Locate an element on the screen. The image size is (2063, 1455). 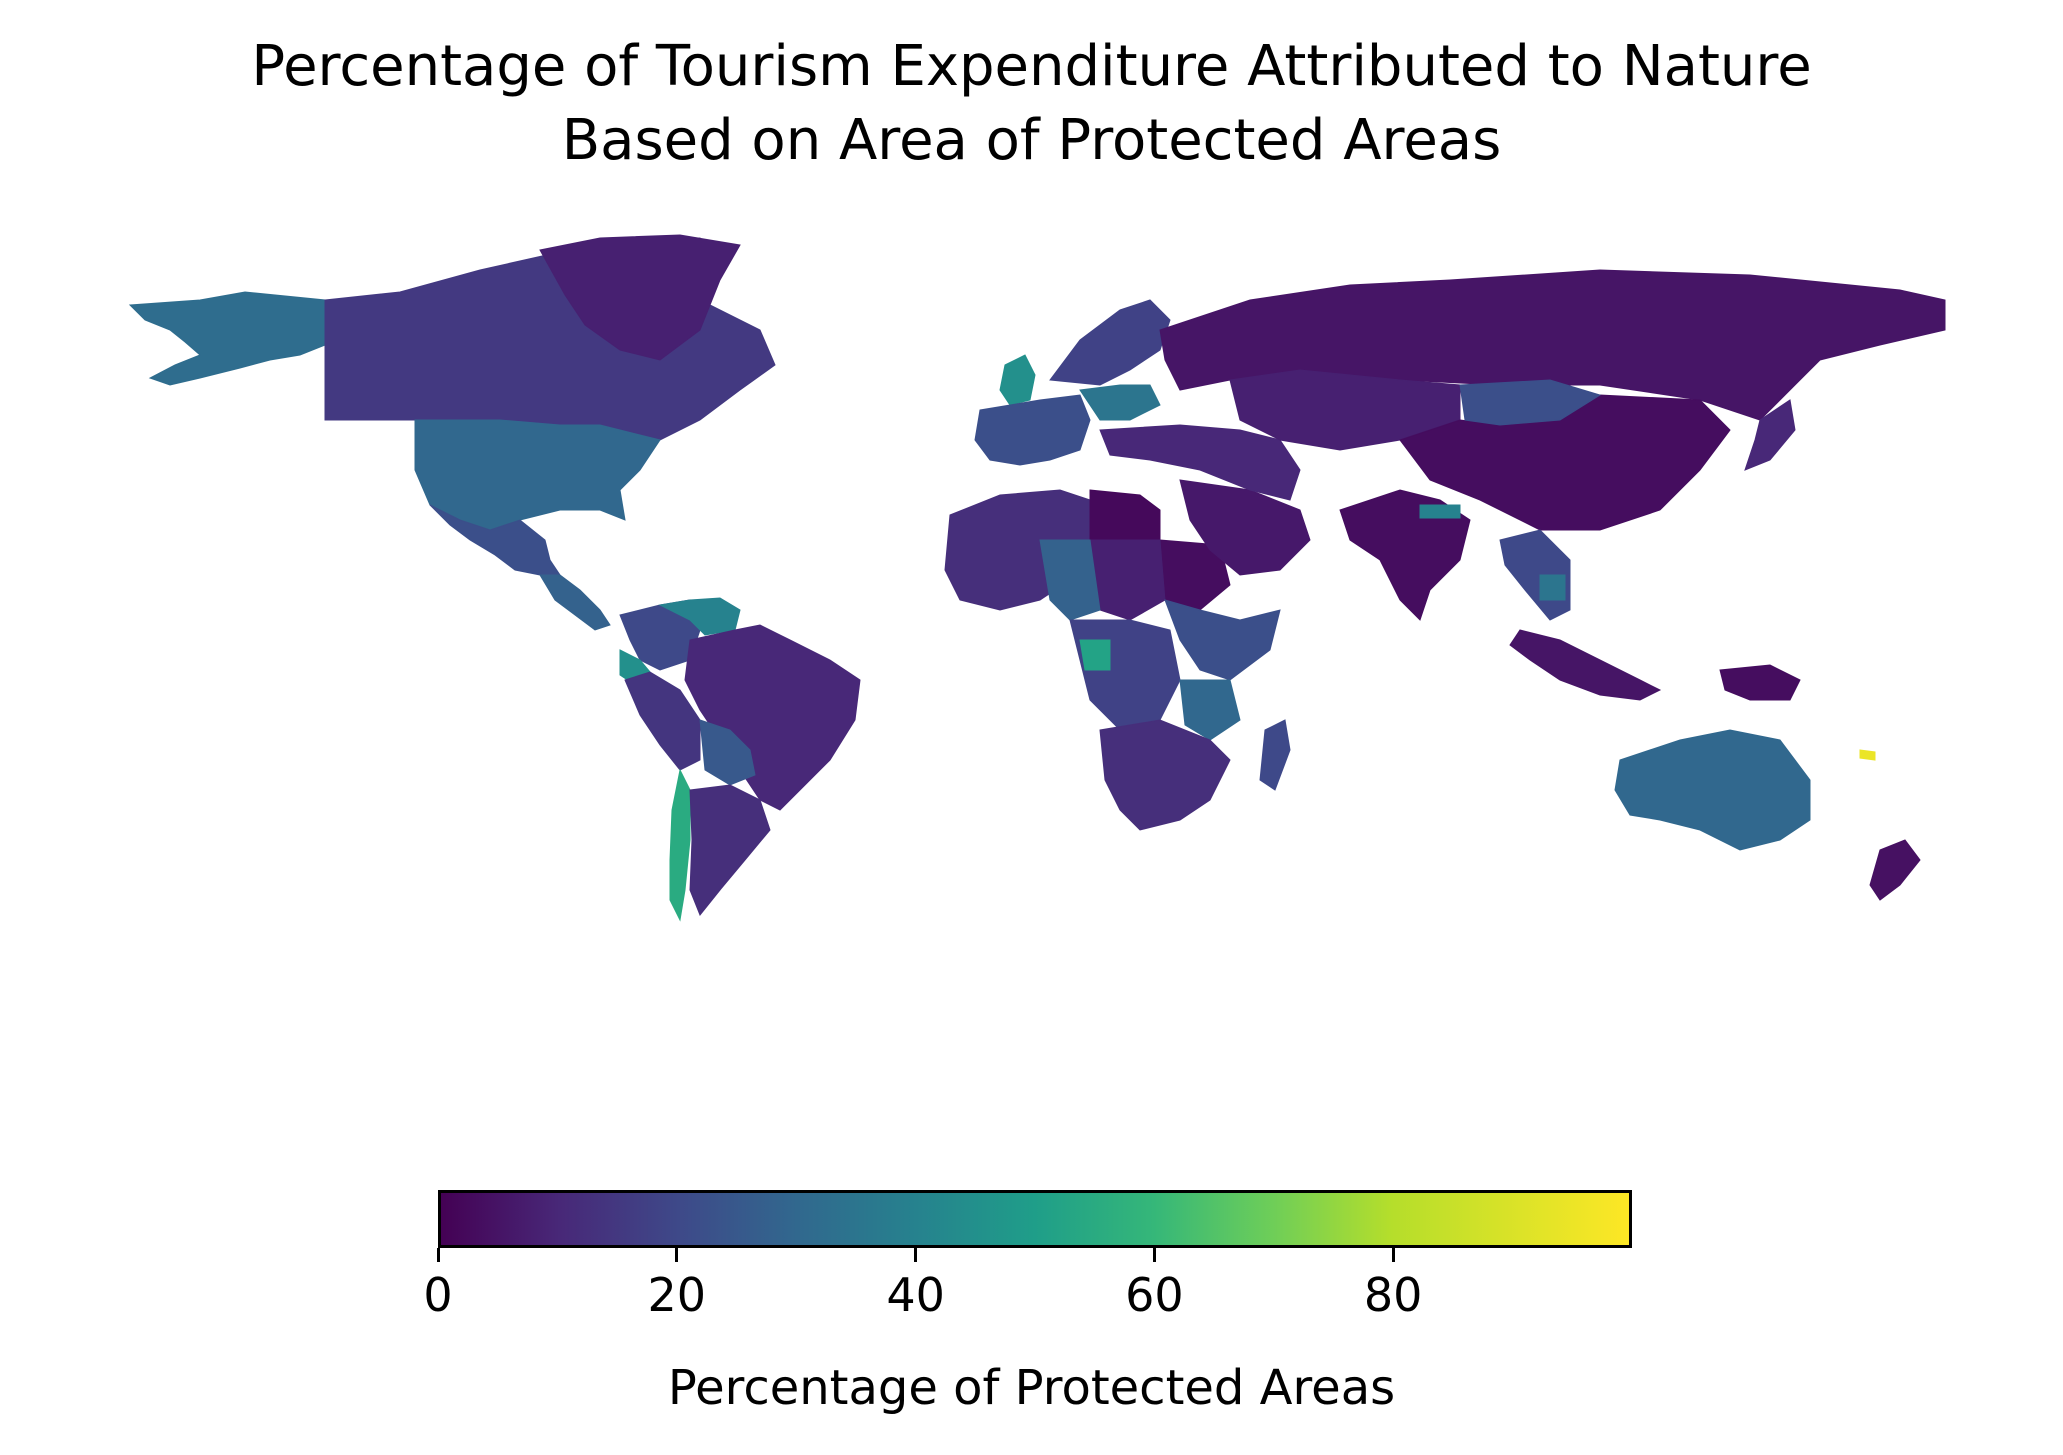
colorbar-tick-label: 60 is located at coordinates (1154, 1295).